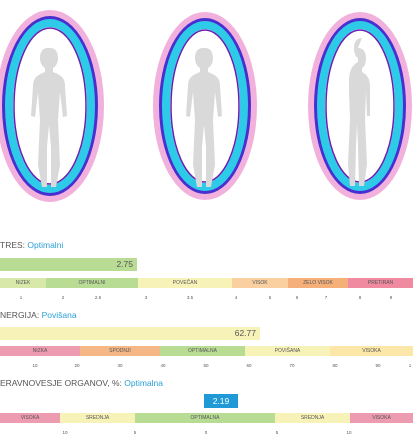 This screenshot has height=442, width=413. I want to click on stres-value-bar: 2.75, so click(68, 264).